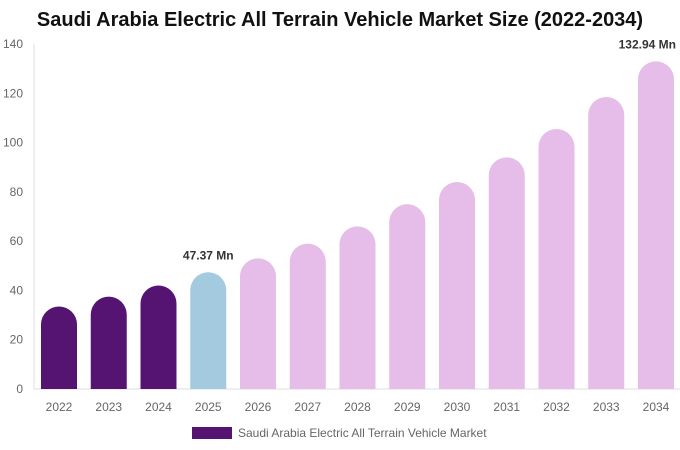 The width and height of the screenshot is (680, 450). Describe the element at coordinates (258, 407) in the screenshot. I see `x-tick-label: 2026` at that location.